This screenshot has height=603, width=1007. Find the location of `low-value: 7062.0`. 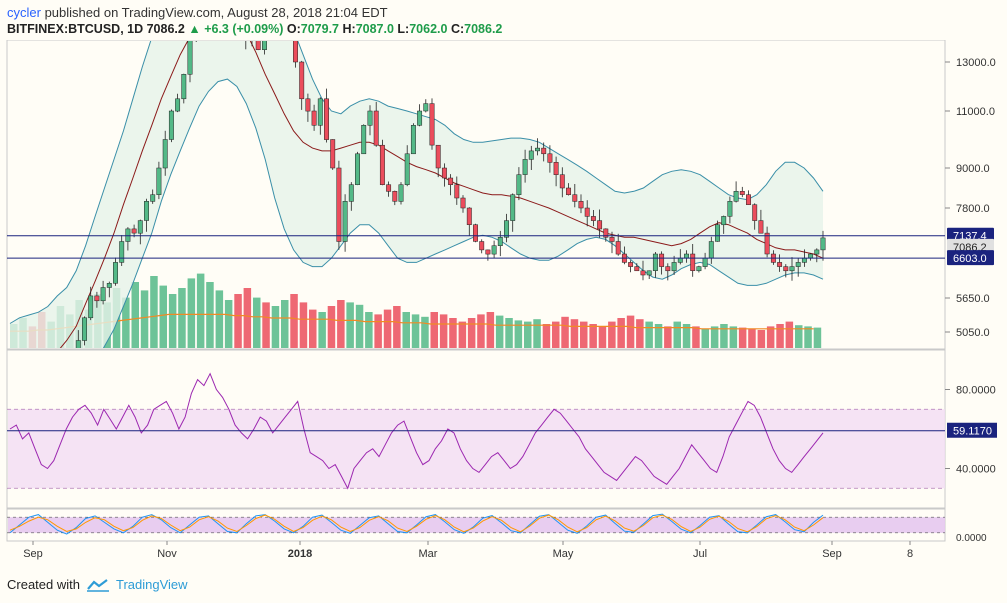

low-value: 7062.0 is located at coordinates (428, 29).